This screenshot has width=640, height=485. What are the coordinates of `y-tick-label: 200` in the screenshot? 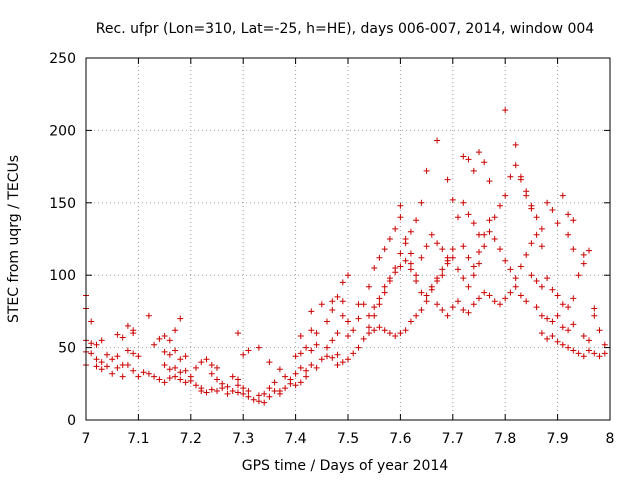 It's located at (62, 131).